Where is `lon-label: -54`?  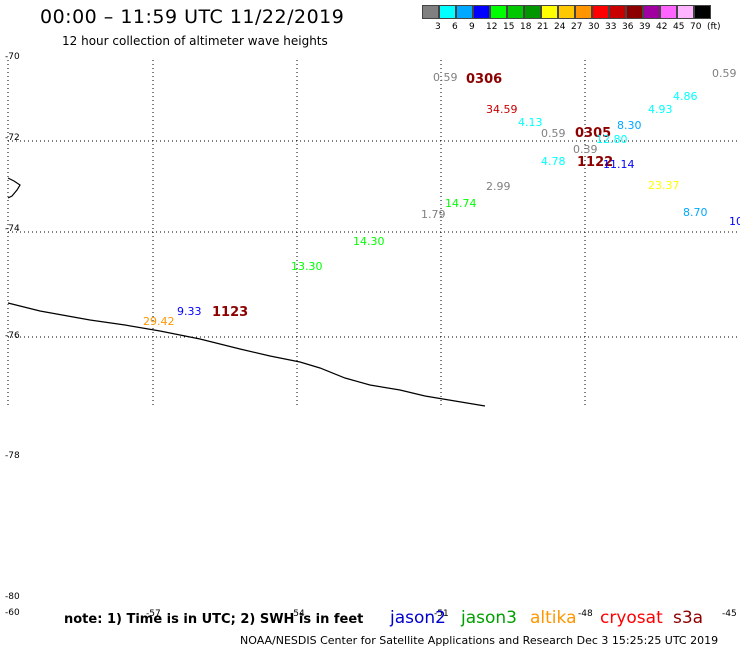 lon-label: -54 is located at coordinates (297, 614).